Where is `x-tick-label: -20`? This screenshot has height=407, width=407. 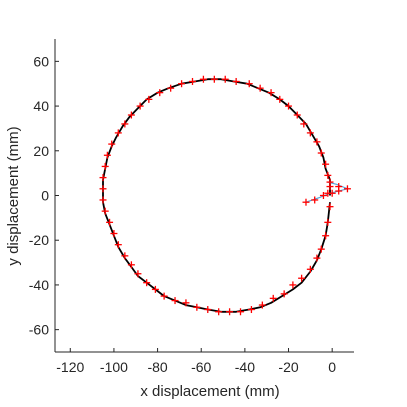 x-tick-label: -20 is located at coordinates (288, 367).